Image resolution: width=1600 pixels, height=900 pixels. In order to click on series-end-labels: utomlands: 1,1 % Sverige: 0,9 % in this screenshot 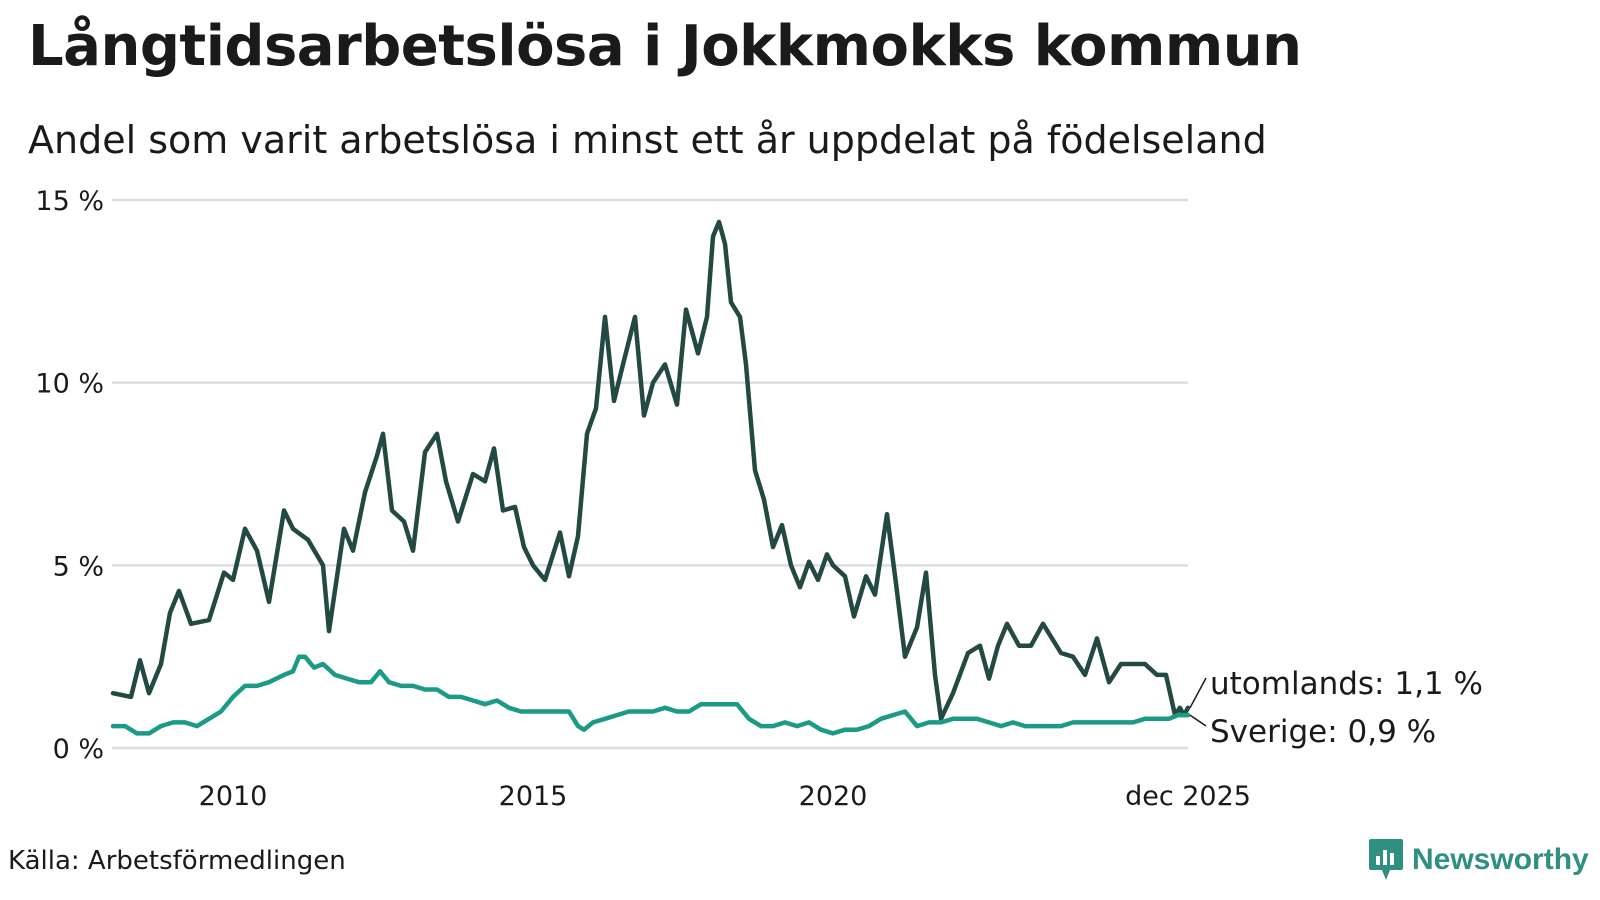, I will do `click(1336, 708)`.